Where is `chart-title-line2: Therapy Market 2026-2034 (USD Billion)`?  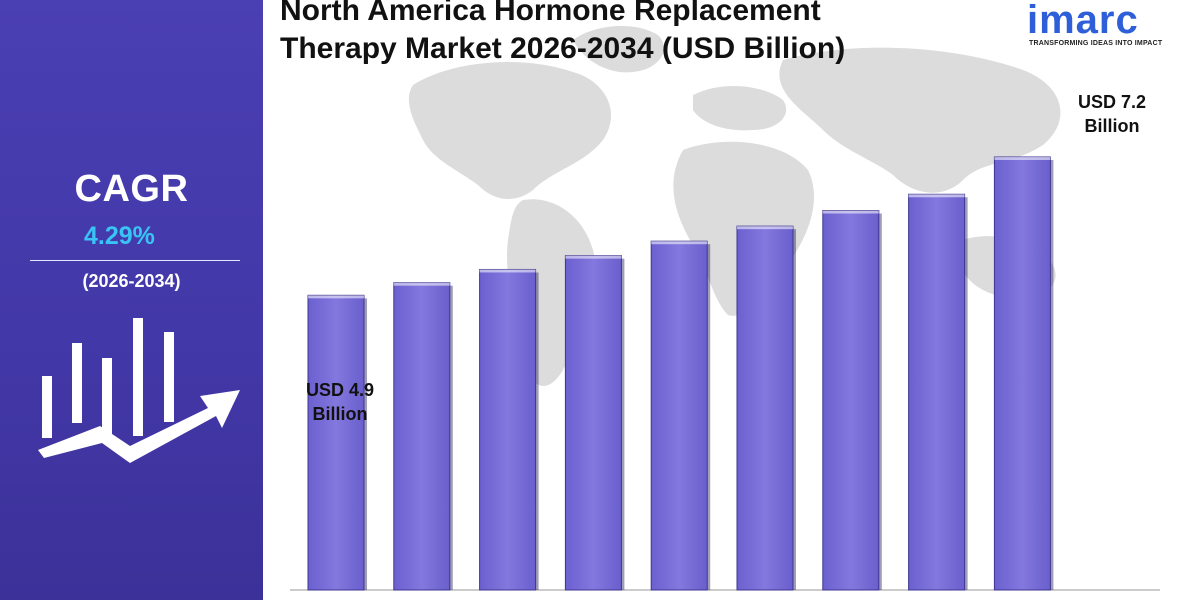 chart-title-line2: Therapy Market 2026-2034 (USD Billion) is located at coordinates (563, 48).